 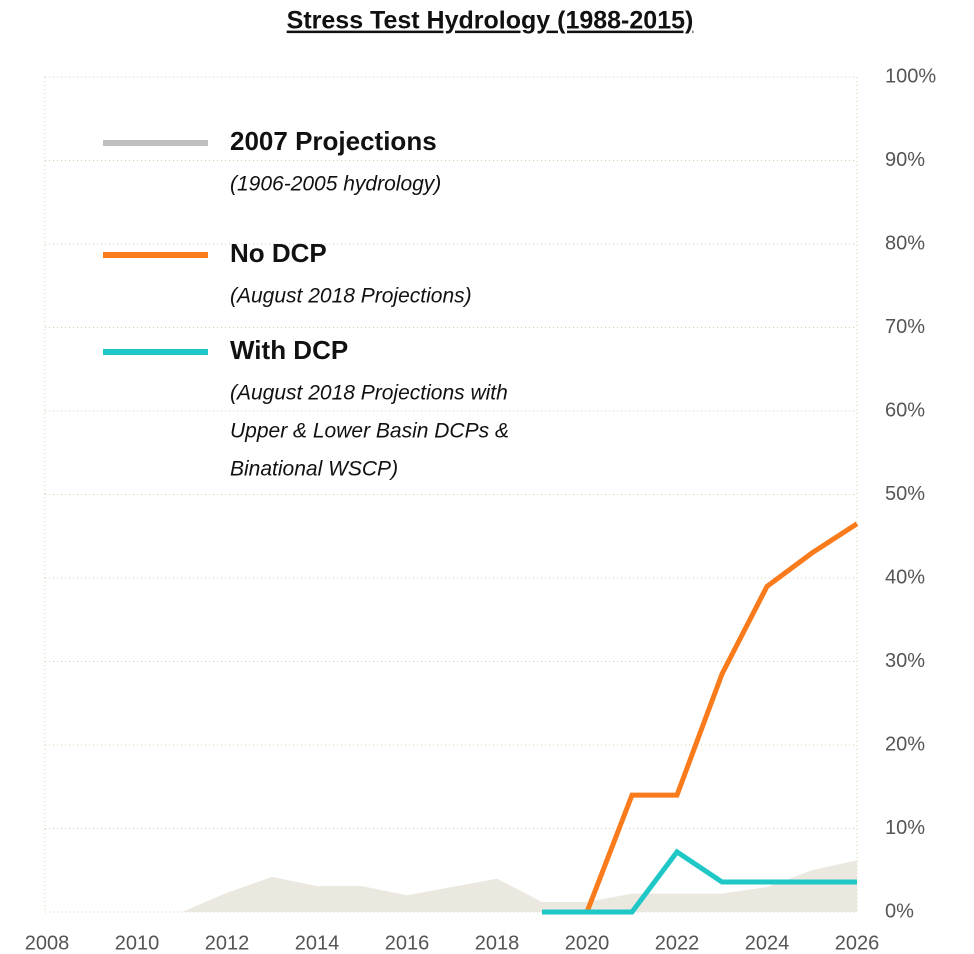 I want to click on y-tick-label: 80%, so click(x=905, y=243).